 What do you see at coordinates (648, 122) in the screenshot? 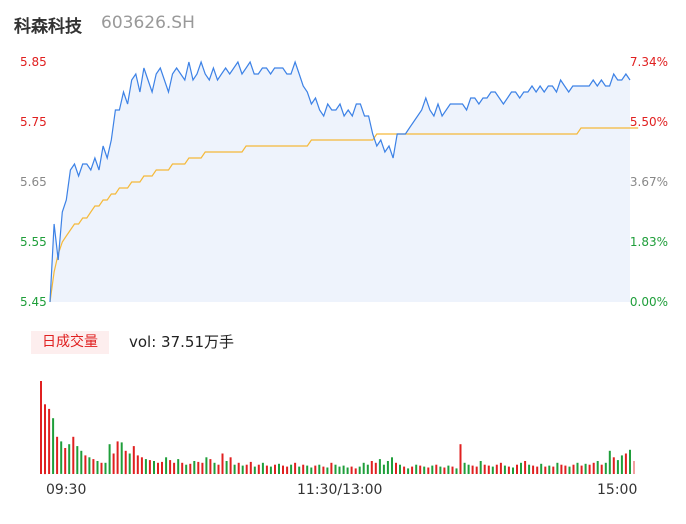
I see `y-tick-right: 5.50%` at bounding box center [648, 122].